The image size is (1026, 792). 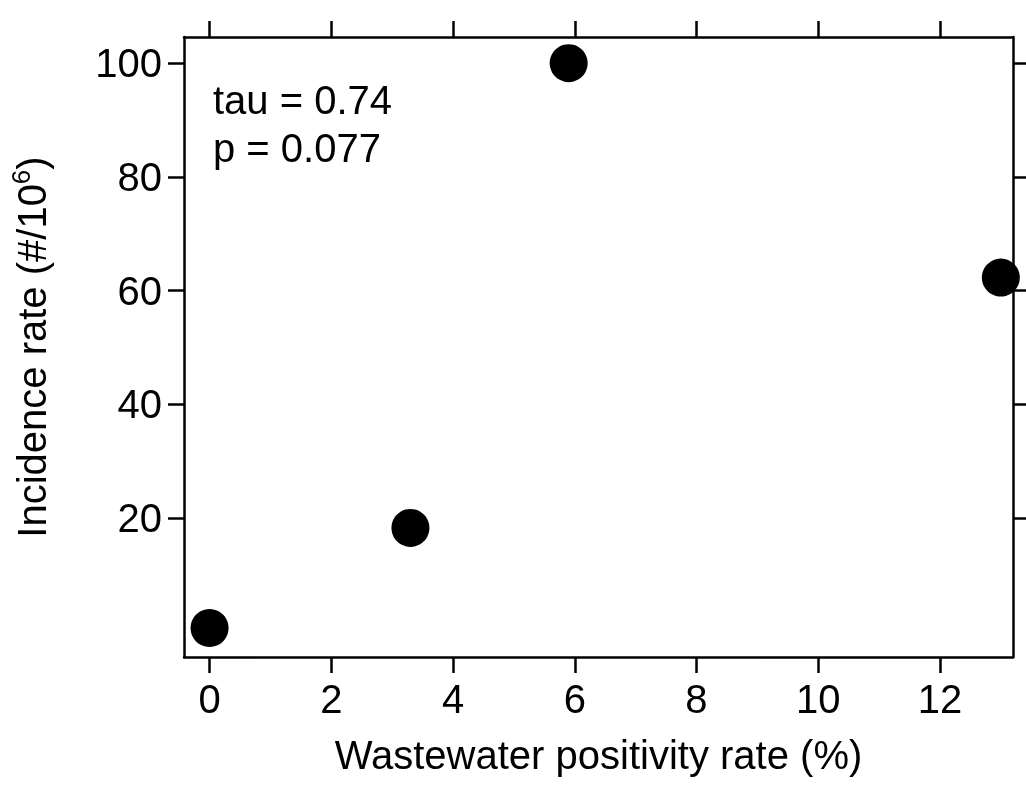 What do you see at coordinates (331, 699) in the screenshot?
I see `x-tick-label: 2` at bounding box center [331, 699].